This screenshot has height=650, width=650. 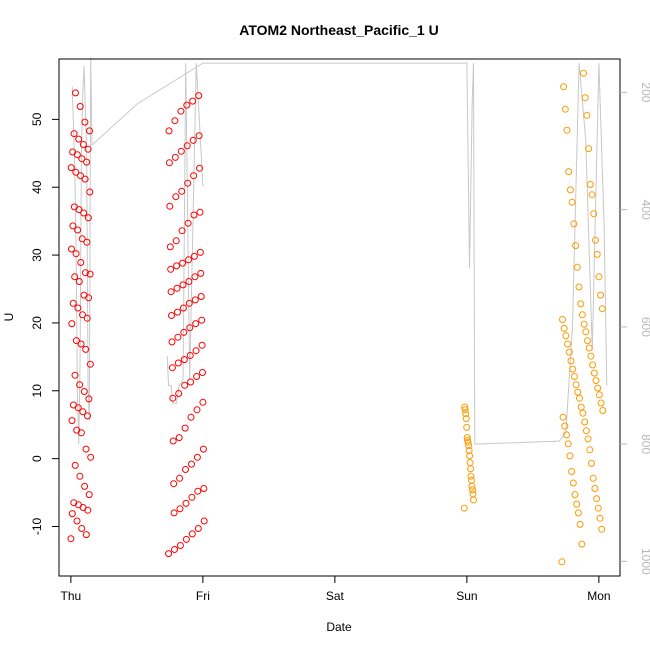 I want to click on chart-title: ATOM2 Northeast_Pacific_1 U, so click(x=338, y=30).